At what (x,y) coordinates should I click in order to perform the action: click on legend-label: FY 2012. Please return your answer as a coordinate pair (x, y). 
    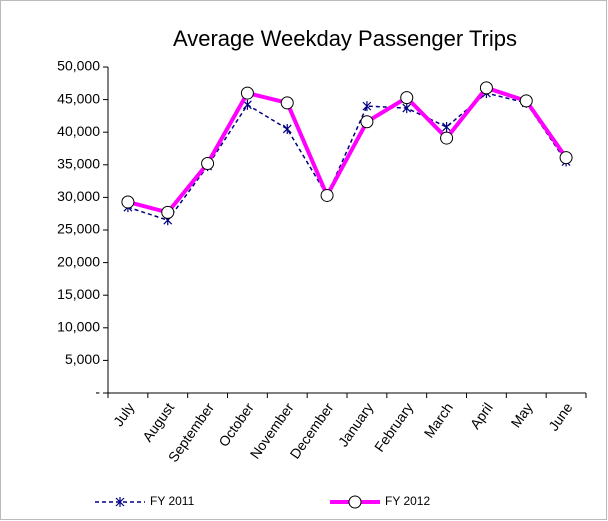
    Looking at the image, I should click on (407, 501).